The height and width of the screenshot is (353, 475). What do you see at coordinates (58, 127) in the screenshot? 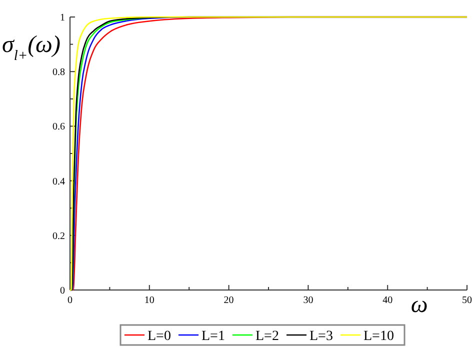
I see `y-tick-label: 0.6` at bounding box center [58, 127].